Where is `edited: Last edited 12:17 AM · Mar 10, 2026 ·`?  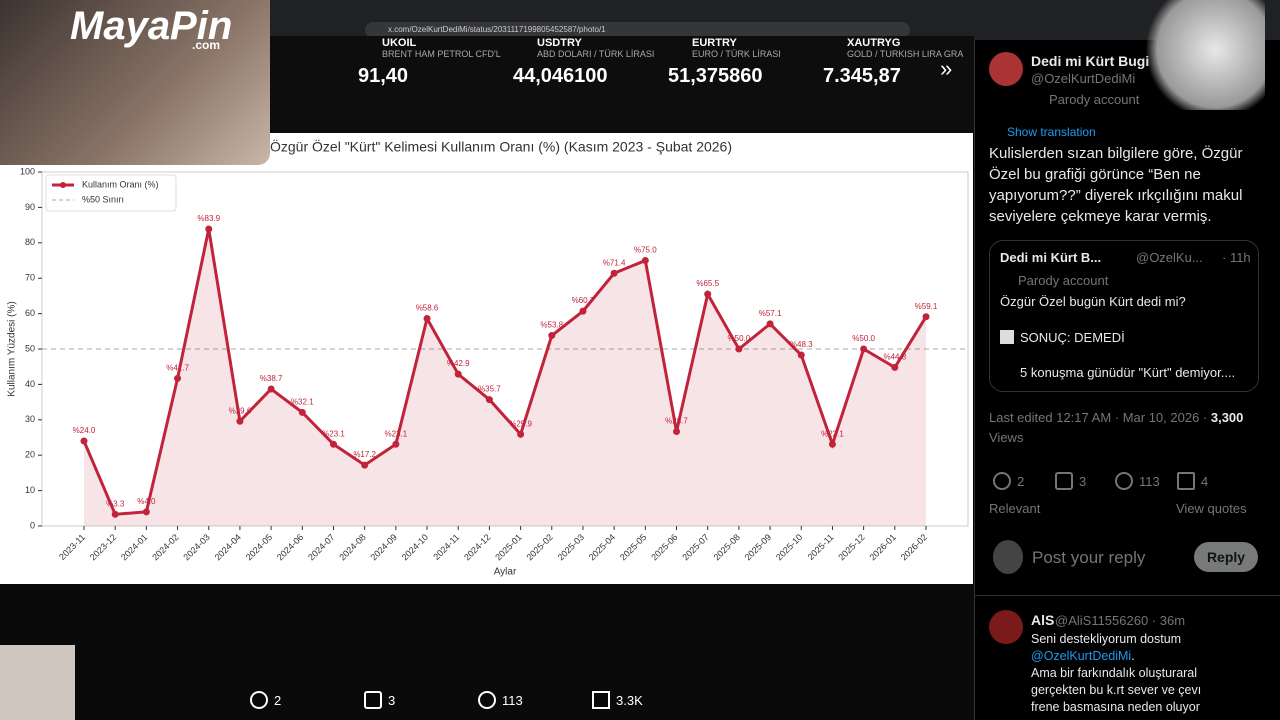
edited: Last edited 12:17 AM · Mar 10, 2026 · is located at coordinates (1100, 417).